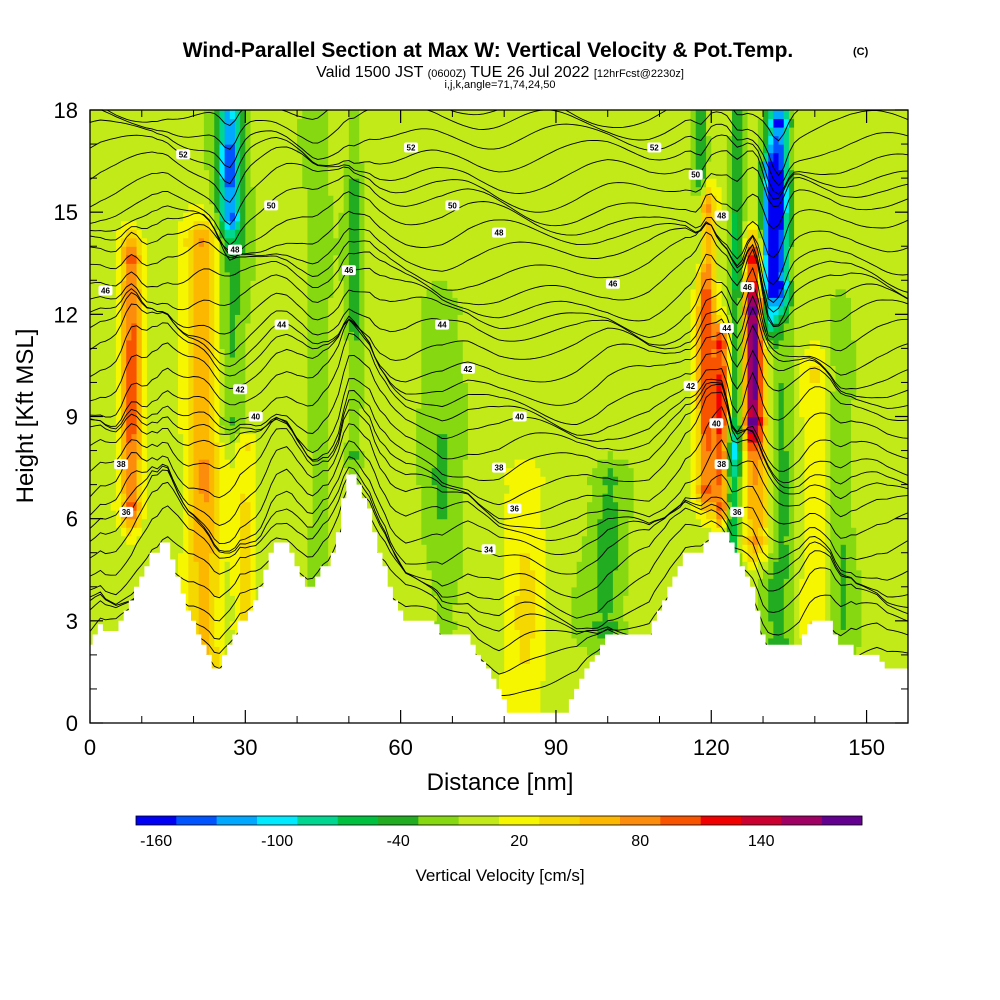 This screenshot has width=1000, height=1000. Describe the element at coordinates (556, 747) in the screenshot. I see `x-tick-label: 90` at that location.